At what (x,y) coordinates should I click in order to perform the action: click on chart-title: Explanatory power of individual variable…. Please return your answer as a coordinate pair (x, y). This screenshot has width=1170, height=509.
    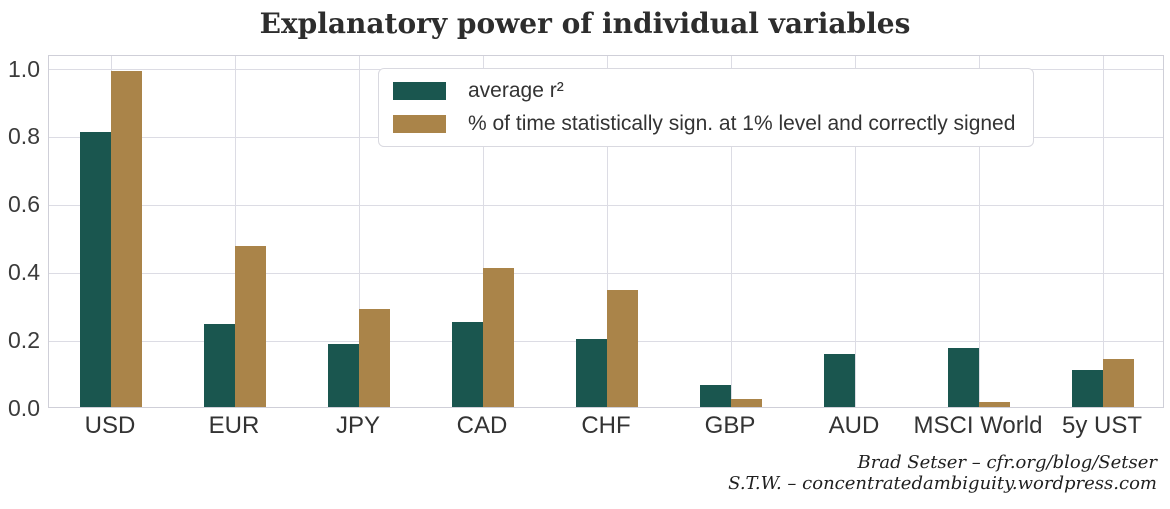
    Looking at the image, I should click on (585, 23).